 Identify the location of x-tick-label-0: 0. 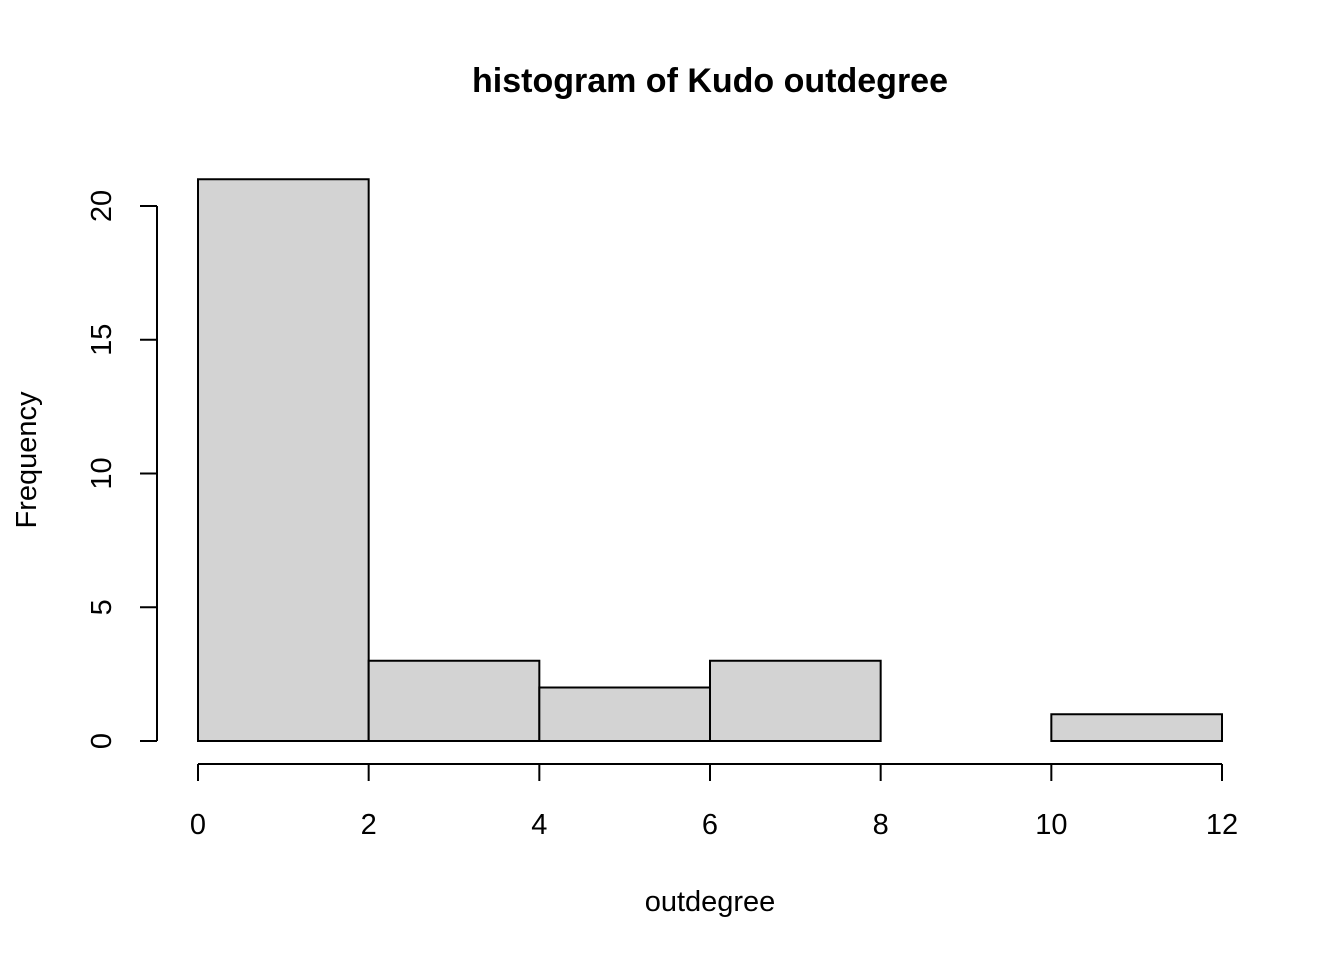
(198, 825).